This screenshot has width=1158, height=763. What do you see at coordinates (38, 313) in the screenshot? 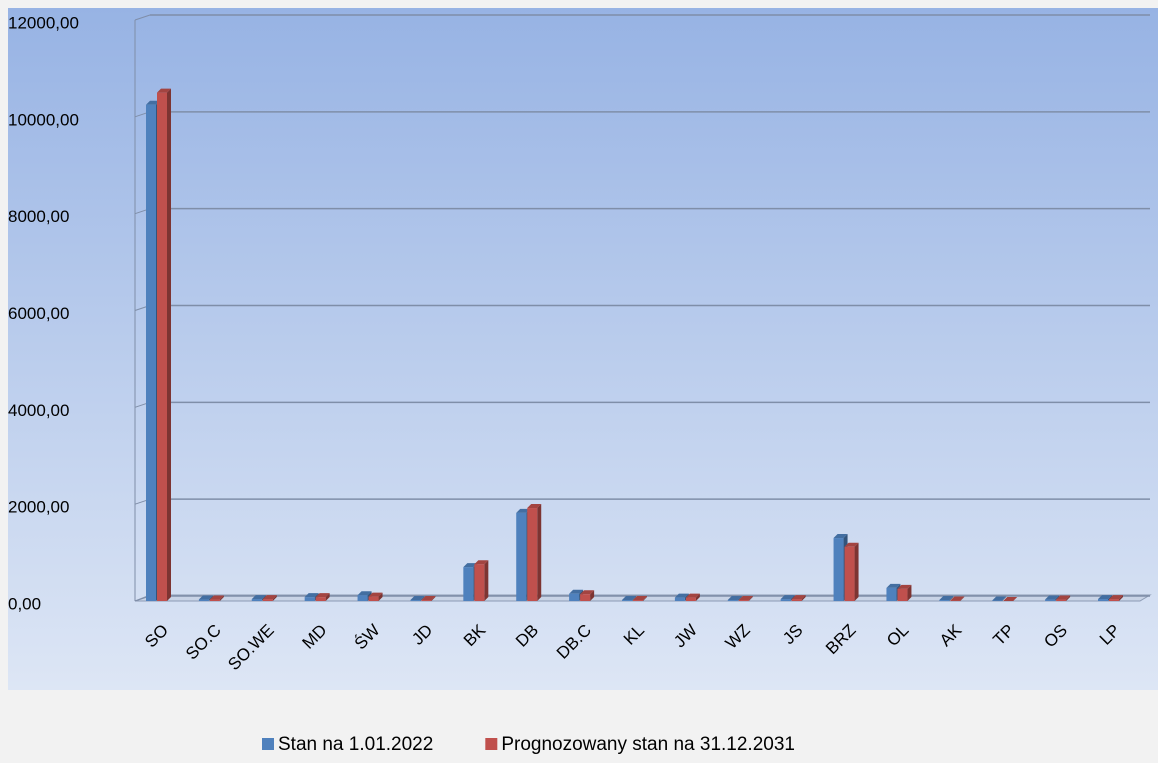
I see `y-tick-label: 6000,00` at bounding box center [38, 313].